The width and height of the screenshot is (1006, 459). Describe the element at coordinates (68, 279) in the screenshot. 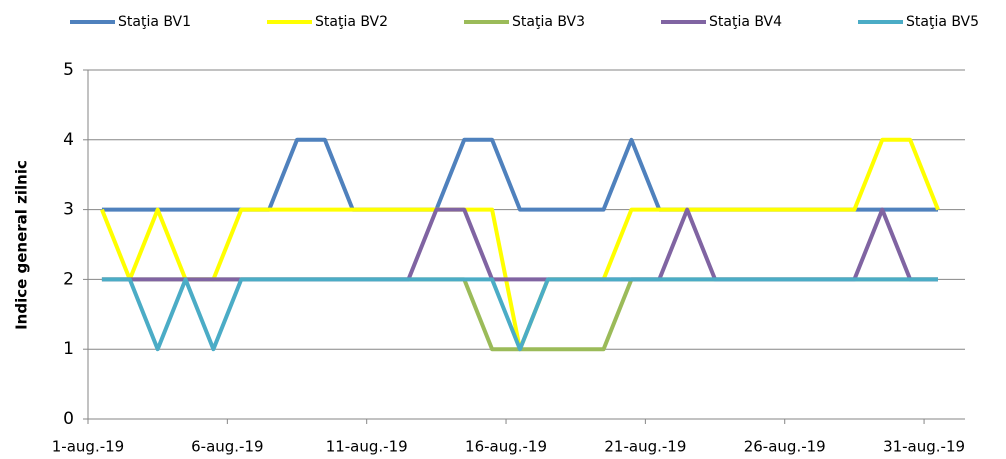

I see `y-tick-label: 2` at that location.